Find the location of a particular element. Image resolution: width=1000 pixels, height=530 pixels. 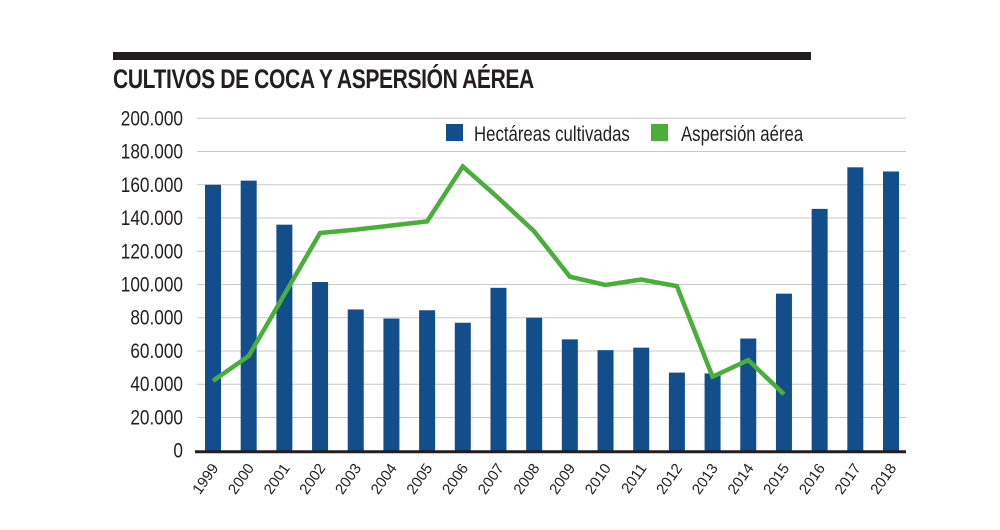

bar-2005 is located at coordinates (427, 380).